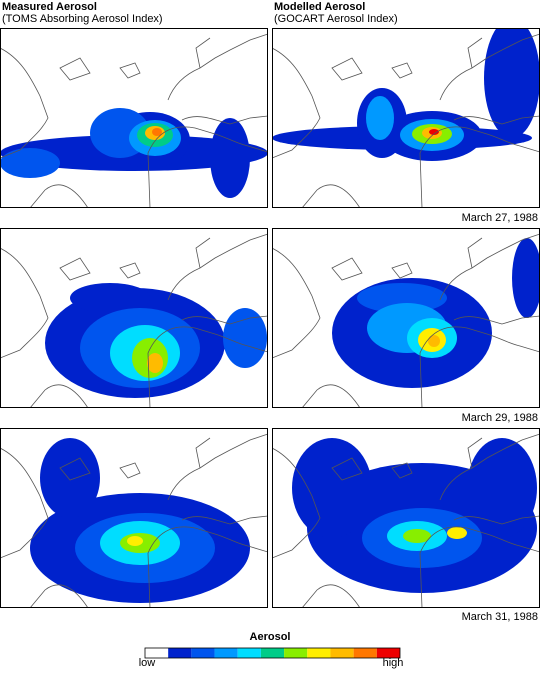 This screenshot has width=540, height=673. What do you see at coordinates (500, 218) in the screenshot?
I see `date-label: March 27, 1988` at bounding box center [500, 218].